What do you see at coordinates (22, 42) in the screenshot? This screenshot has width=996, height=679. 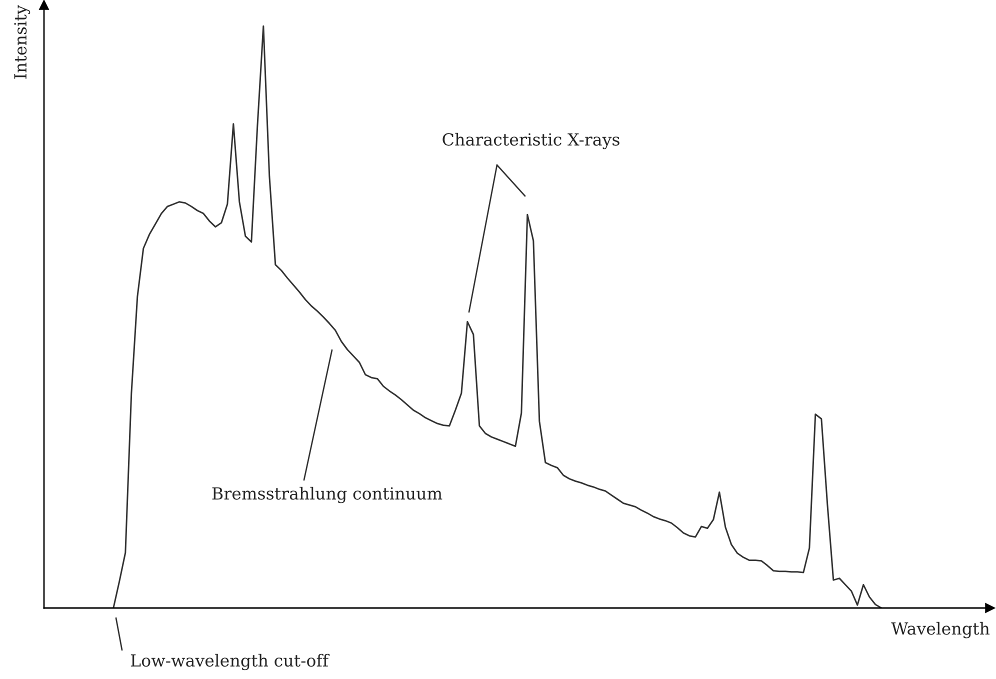 I see `y-axis-title: Intensity` at bounding box center [22, 42].